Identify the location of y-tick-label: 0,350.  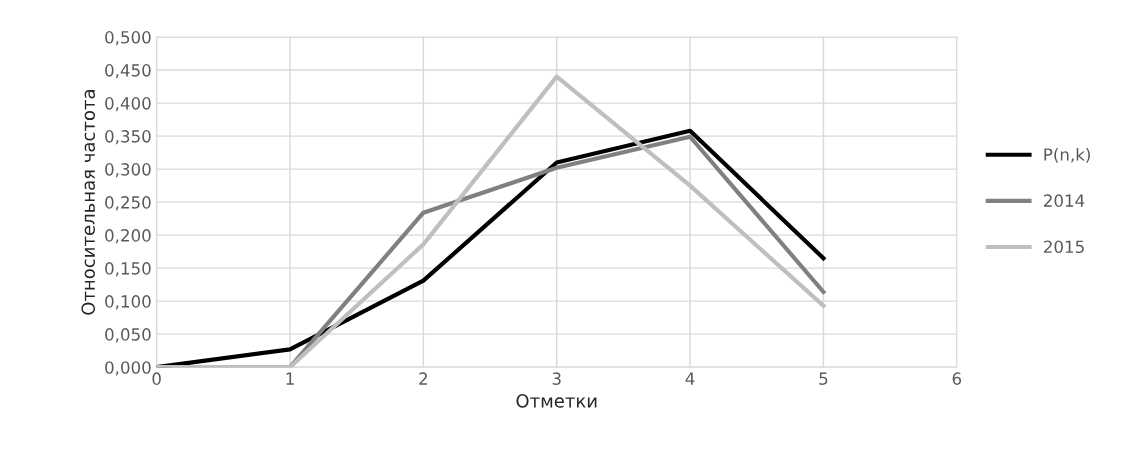
(128, 137).